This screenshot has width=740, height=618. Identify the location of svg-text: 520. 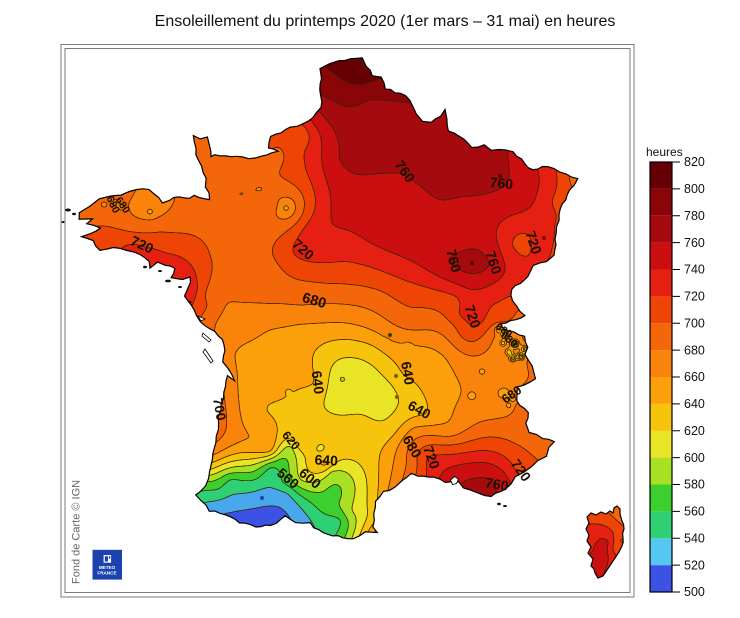
(694, 565).